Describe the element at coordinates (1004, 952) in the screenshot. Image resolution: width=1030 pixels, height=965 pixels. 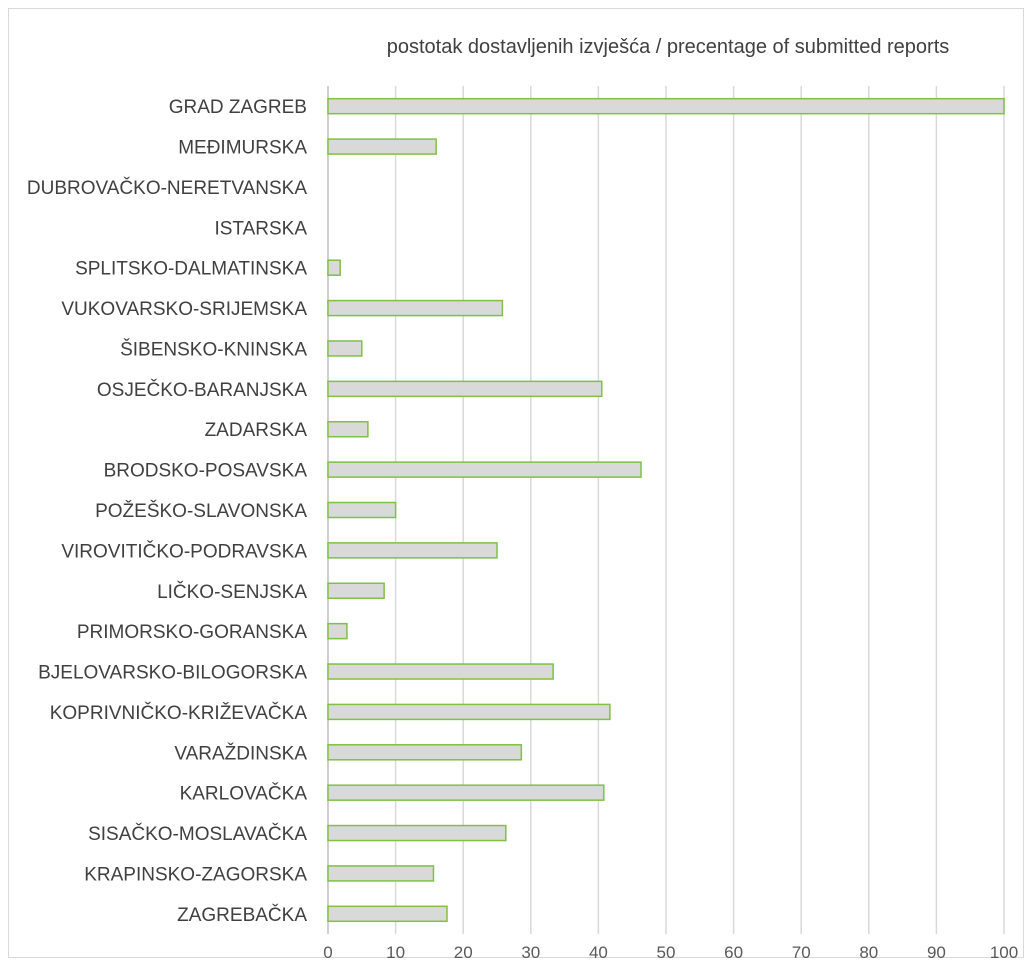
I see `x-tick-label: 100` at that location.